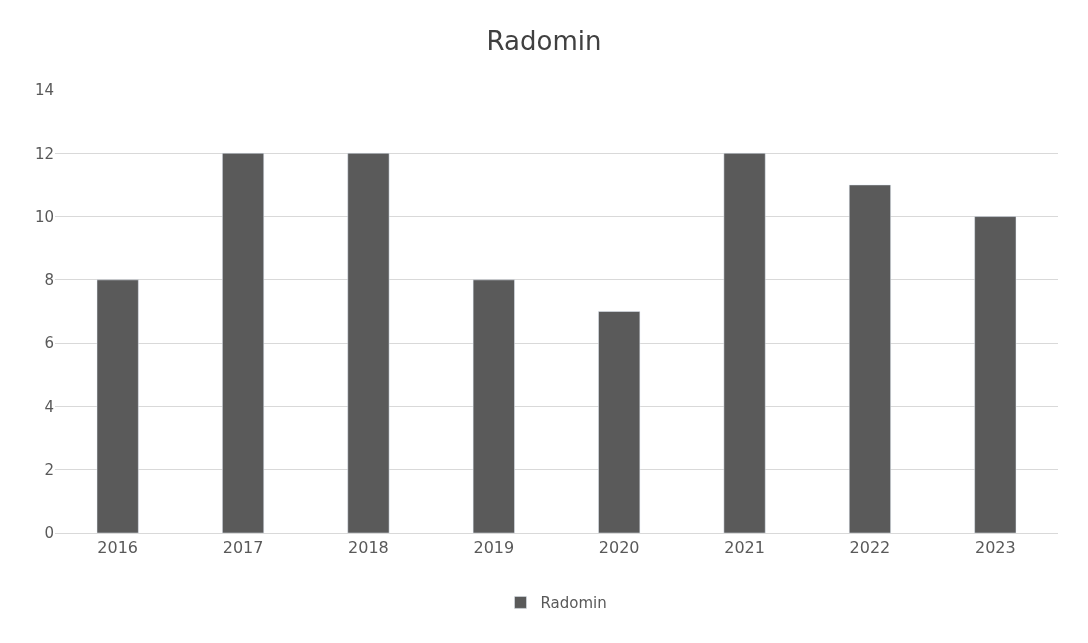 The height and width of the screenshot is (643, 1088). Describe the element at coordinates (368, 548) in the screenshot. I see `x-tick-label: 2018` at that location.